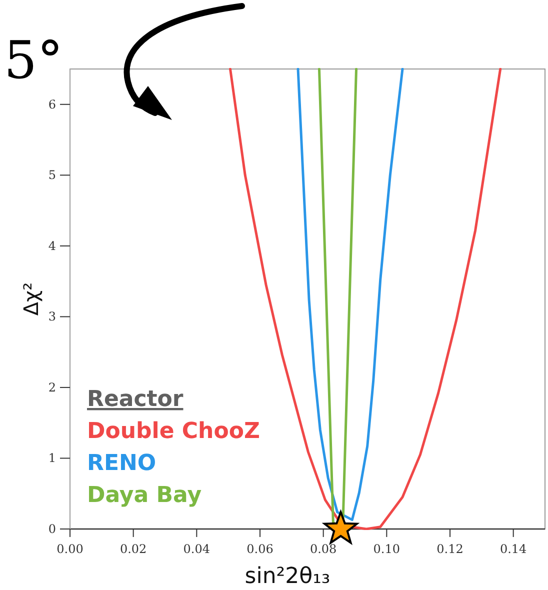  I want to click on x-tick-label: 0.00, so click(70, 549).